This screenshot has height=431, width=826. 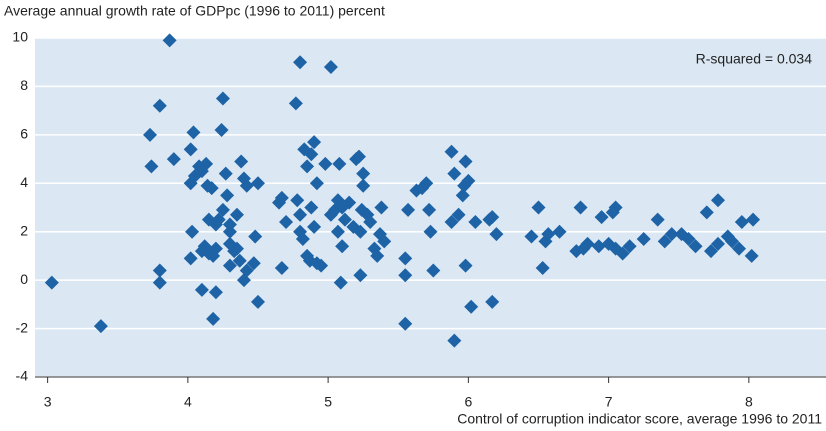 I want to click on y-tick-label: -2, so click(x=22, y=327).